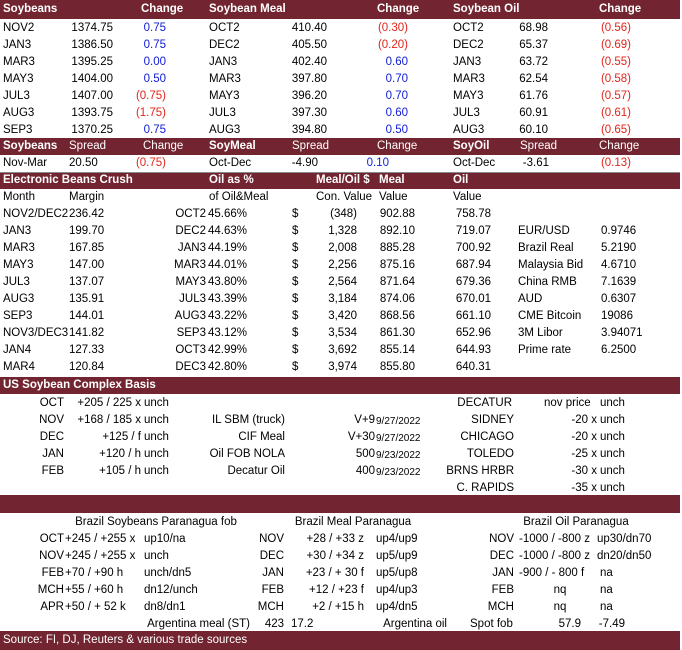  What do you see at coordinates (467, 62) in the screenshot?
I see `soyoil-contract: JAN3` at bounding box center [467, 62].